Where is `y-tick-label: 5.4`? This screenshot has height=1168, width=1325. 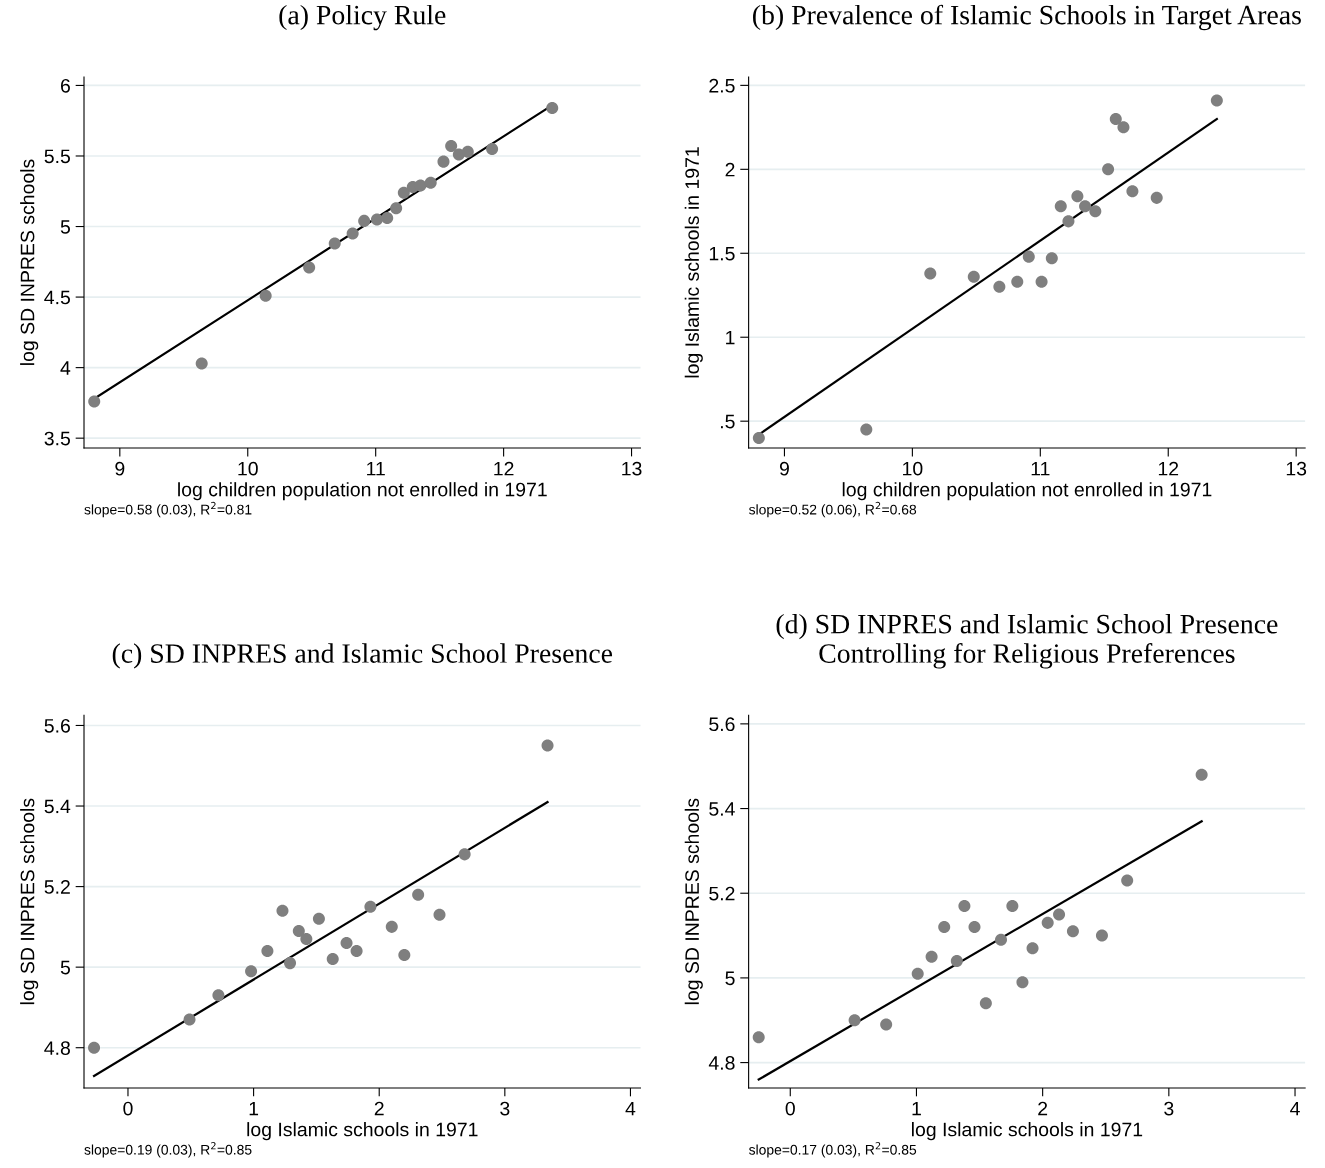
y-tick-label: 5.4 is located at coordinates (722, 809).